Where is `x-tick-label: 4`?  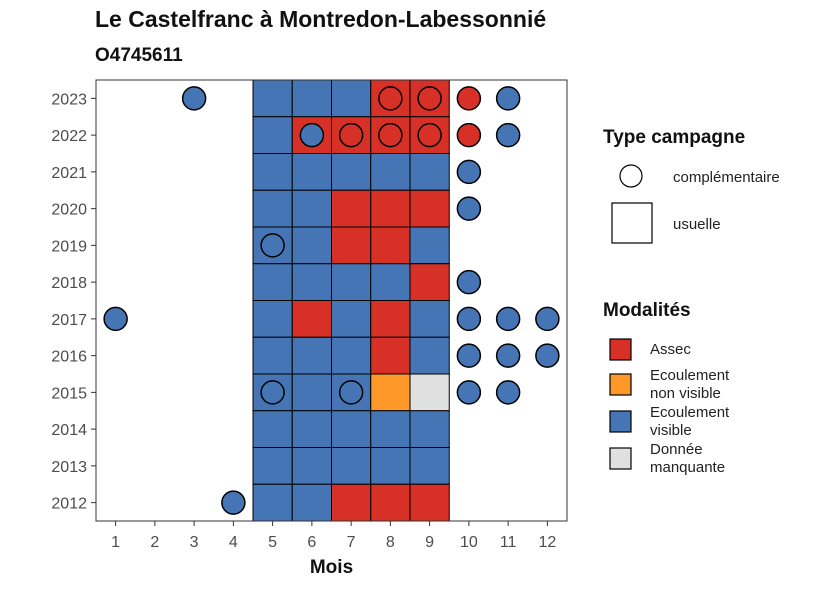
x-tick-label: 4 is located at coordinates (233, 542).